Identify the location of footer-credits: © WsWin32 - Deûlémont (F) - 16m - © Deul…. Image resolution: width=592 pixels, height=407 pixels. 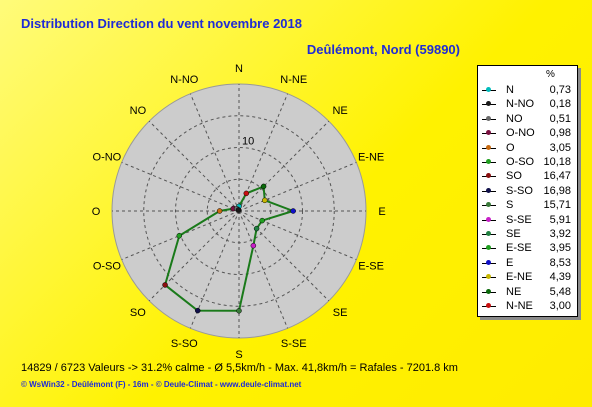
(161, 384).